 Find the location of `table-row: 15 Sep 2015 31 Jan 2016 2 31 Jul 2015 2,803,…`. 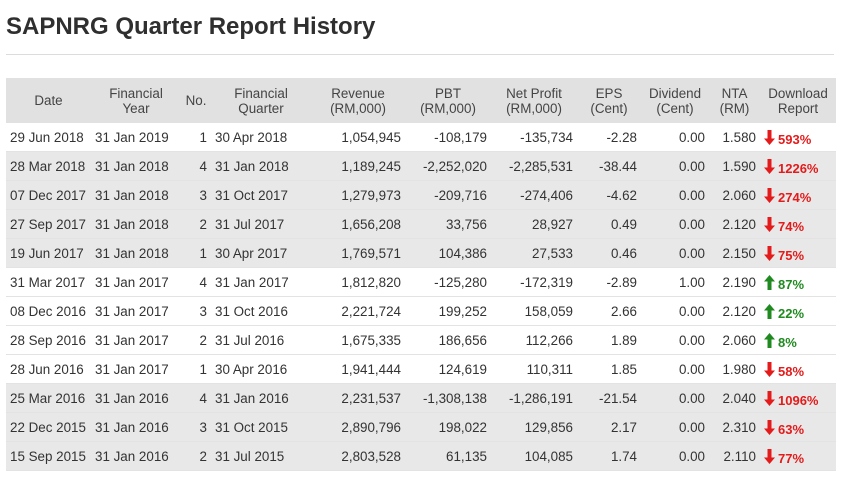

table-row: 15 Sep 2015 31 Jan 2016 2 31 Jul 2015 2,803,… is located at coordinates (421, 456).